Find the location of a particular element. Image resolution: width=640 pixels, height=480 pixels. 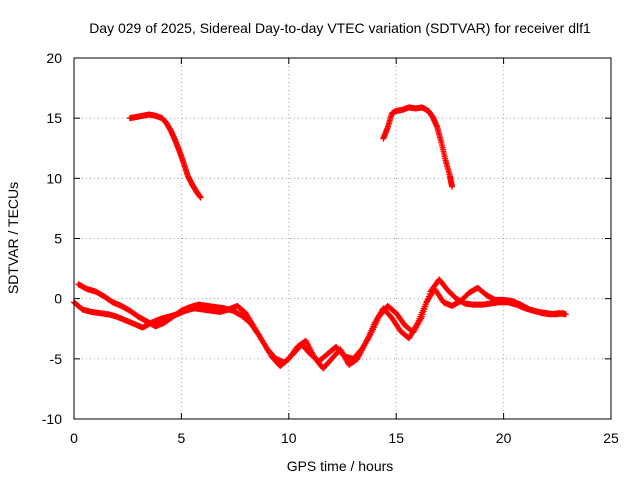

y-tick-label: 10 is located at coordinates (54, 178).